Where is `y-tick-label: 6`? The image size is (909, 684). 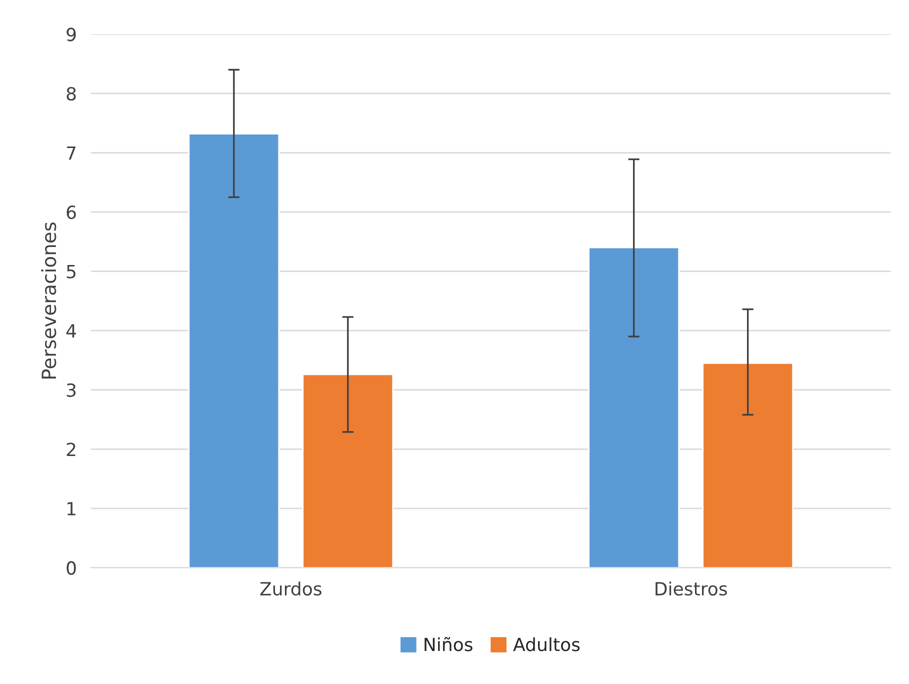
y-tick-label: 6 is located at coordinates (71, 213).